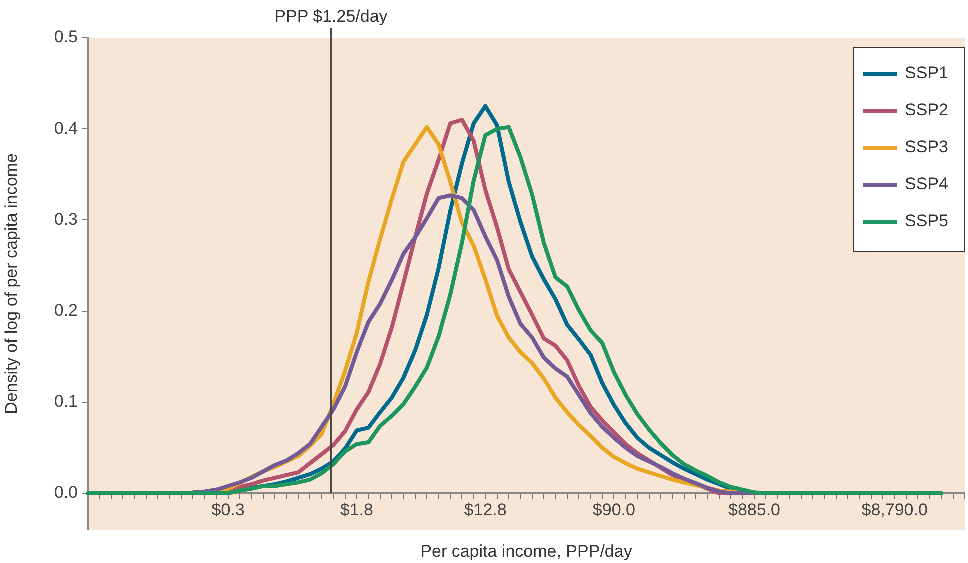 Image resolution: width=968 pixels, height=563 pixels. I want to click on x-tick-label: $0.3, so click(228, 510).